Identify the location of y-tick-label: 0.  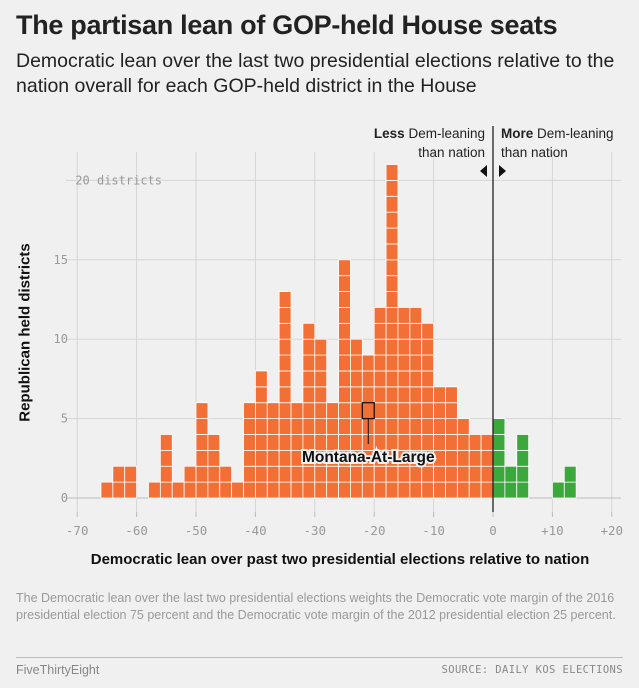
(64, 498).